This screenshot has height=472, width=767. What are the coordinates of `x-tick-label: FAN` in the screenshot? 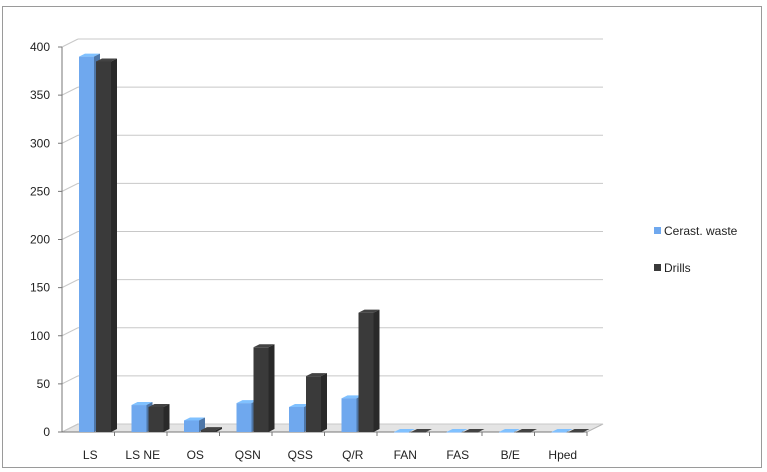 It's located at (405, 455).